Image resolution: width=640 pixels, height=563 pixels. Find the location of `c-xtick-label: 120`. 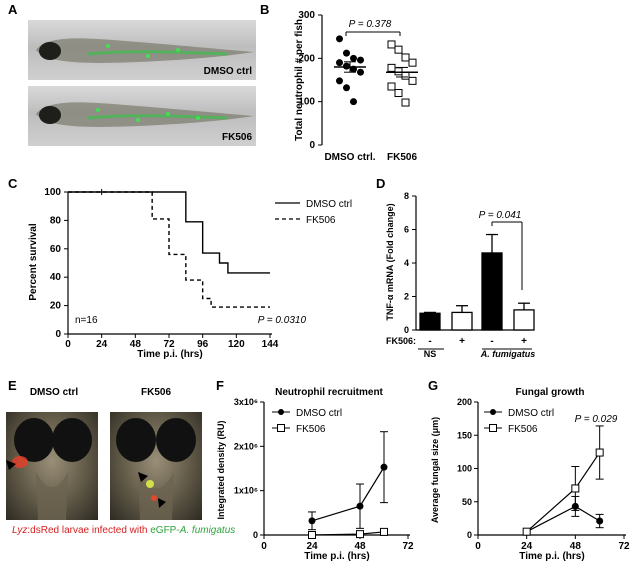

c-xtick-label: 120 is located at coordinates (236, 344).